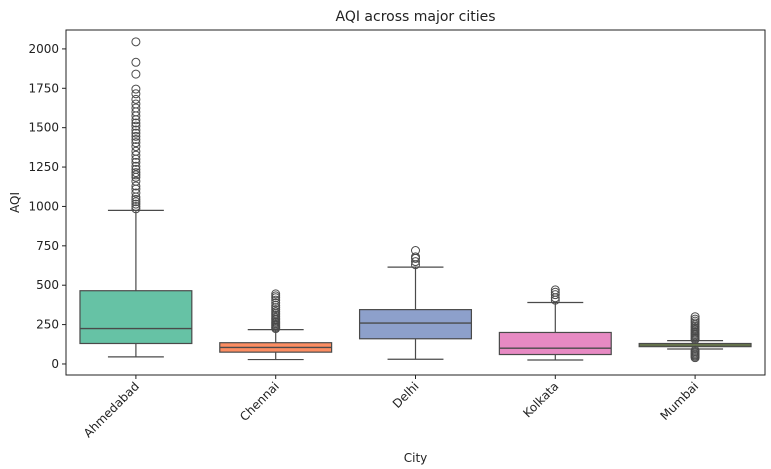 This screenshot has width=771, height=469. Describe the element at coordinates (415, 303) in the screenshot. I see `box-group-delhi` at that location.